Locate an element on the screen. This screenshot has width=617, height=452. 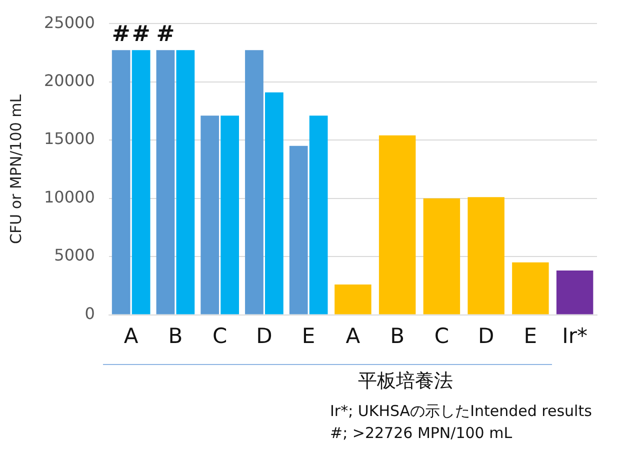
text: Ir*; UKHSAの示したIntended results is located at coordinates (461, 411).